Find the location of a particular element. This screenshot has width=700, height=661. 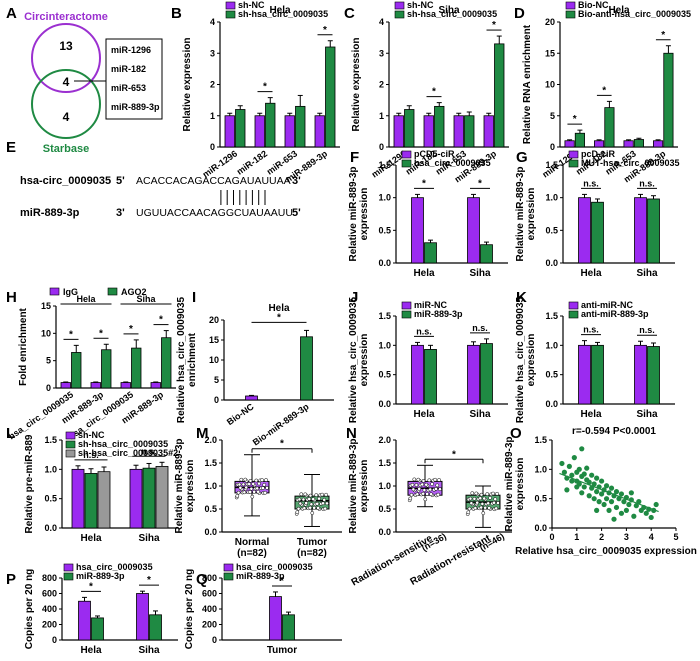

panel-label-B: B is located at coordinates (176, 13).